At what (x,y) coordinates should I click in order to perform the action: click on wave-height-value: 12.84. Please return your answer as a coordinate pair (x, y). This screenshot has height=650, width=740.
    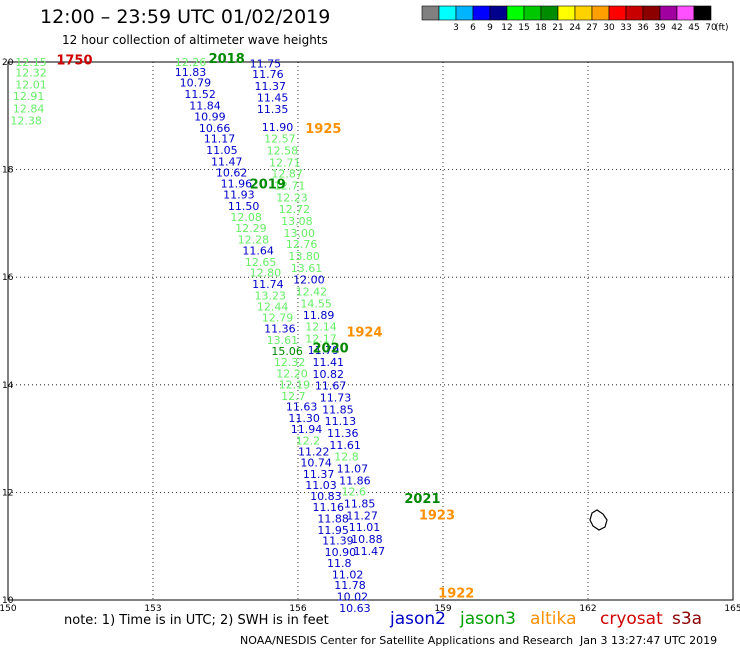
    Looking at the image, I should click on (29, 109).